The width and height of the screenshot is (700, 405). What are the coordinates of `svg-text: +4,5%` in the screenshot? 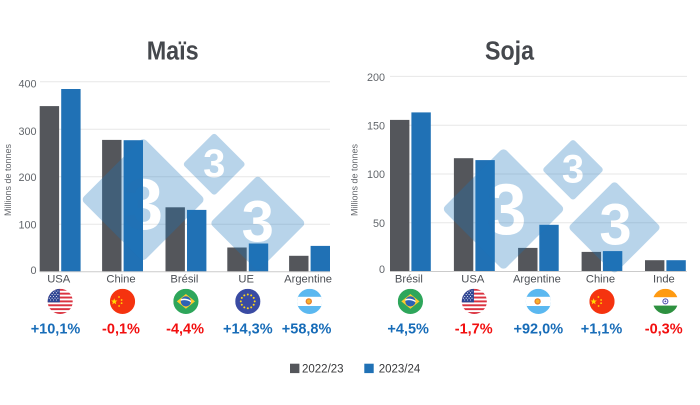 It's located at (408, 329).